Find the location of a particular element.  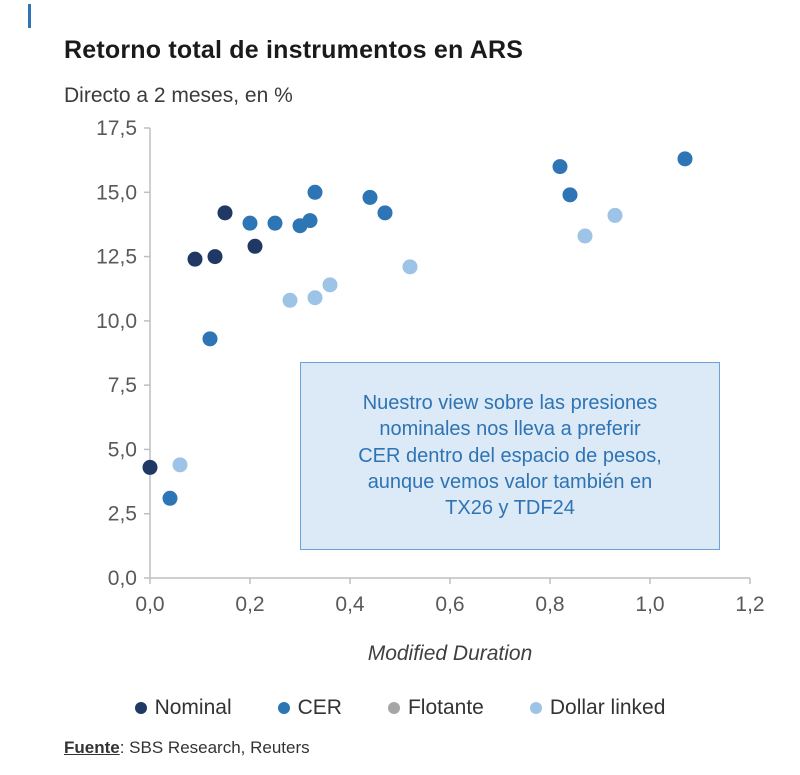

legend-item-nominal: Nominal is located at coordinates (183, 708).